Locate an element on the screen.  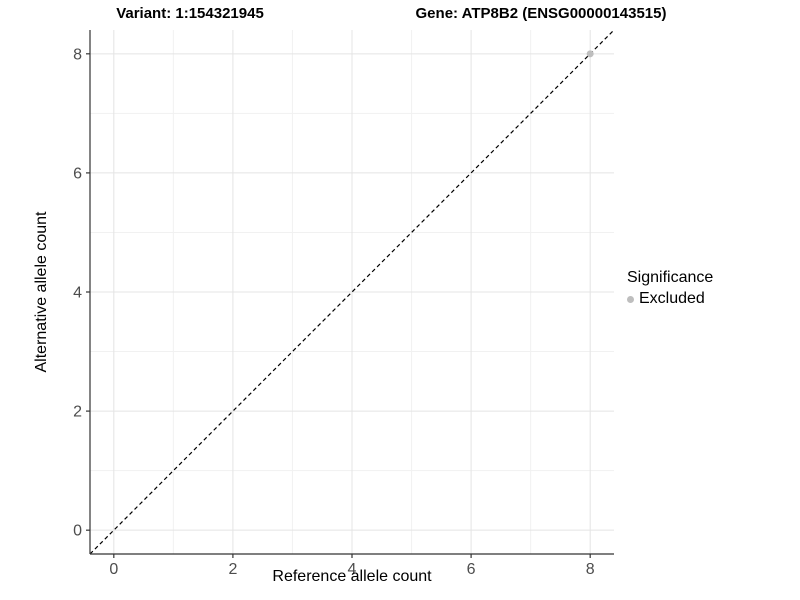
variant-title: Variant: 1:154321945 is located at coordinates (190, 13).